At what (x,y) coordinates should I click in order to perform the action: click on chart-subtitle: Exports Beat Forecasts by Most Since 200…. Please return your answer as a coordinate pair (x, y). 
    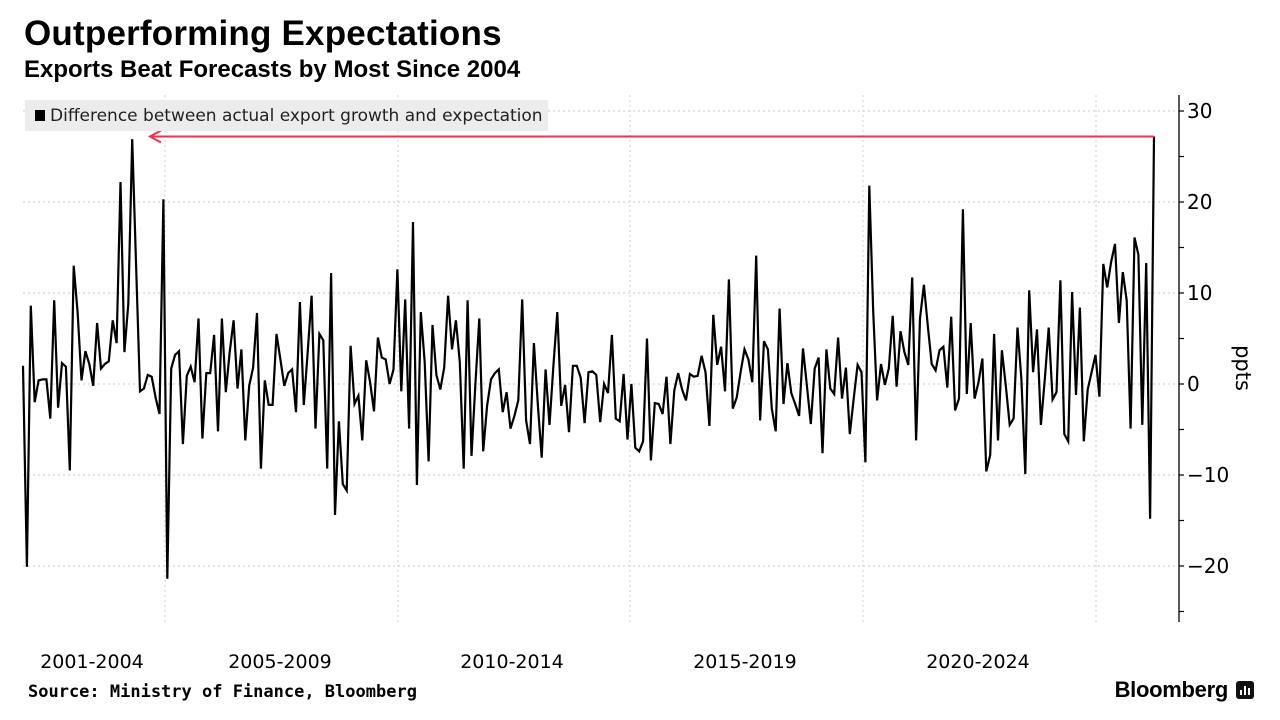
    Looking at the image, I should click on (272, 69).